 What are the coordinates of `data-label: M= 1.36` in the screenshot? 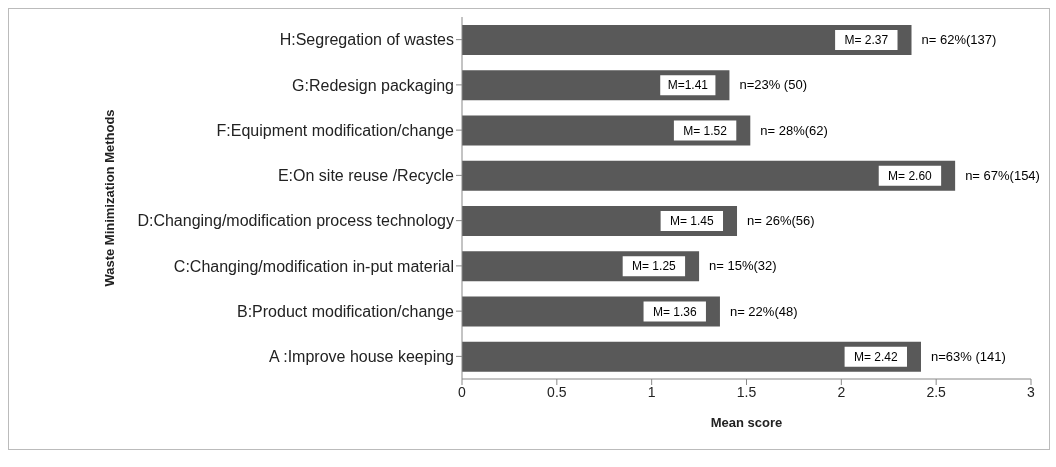 It's located at (674, 311).